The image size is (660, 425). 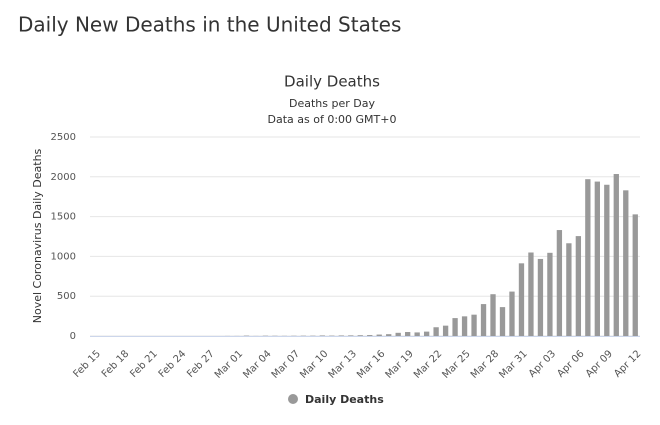 What do you see at coordinates (66, 296) in the screenshot?
I see `y-tick-label: 500` at bounding box center [66, 296].